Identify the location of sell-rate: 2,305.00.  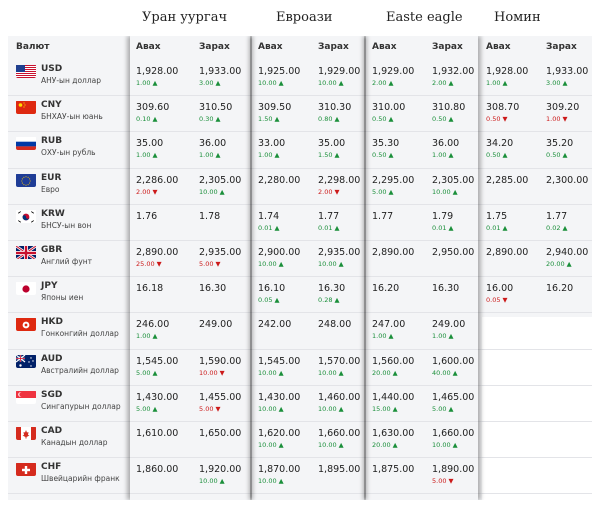
(220, 180).